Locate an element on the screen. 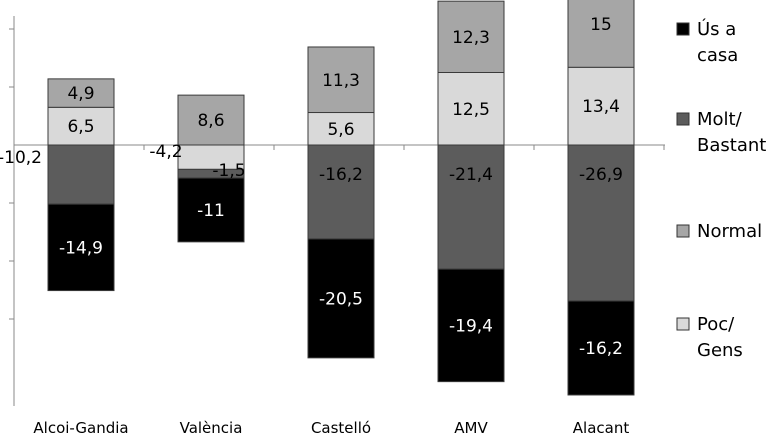 The height and width of the screenshot is (441, 771). data-label: 12,3 is located at coordinates (471, 38).